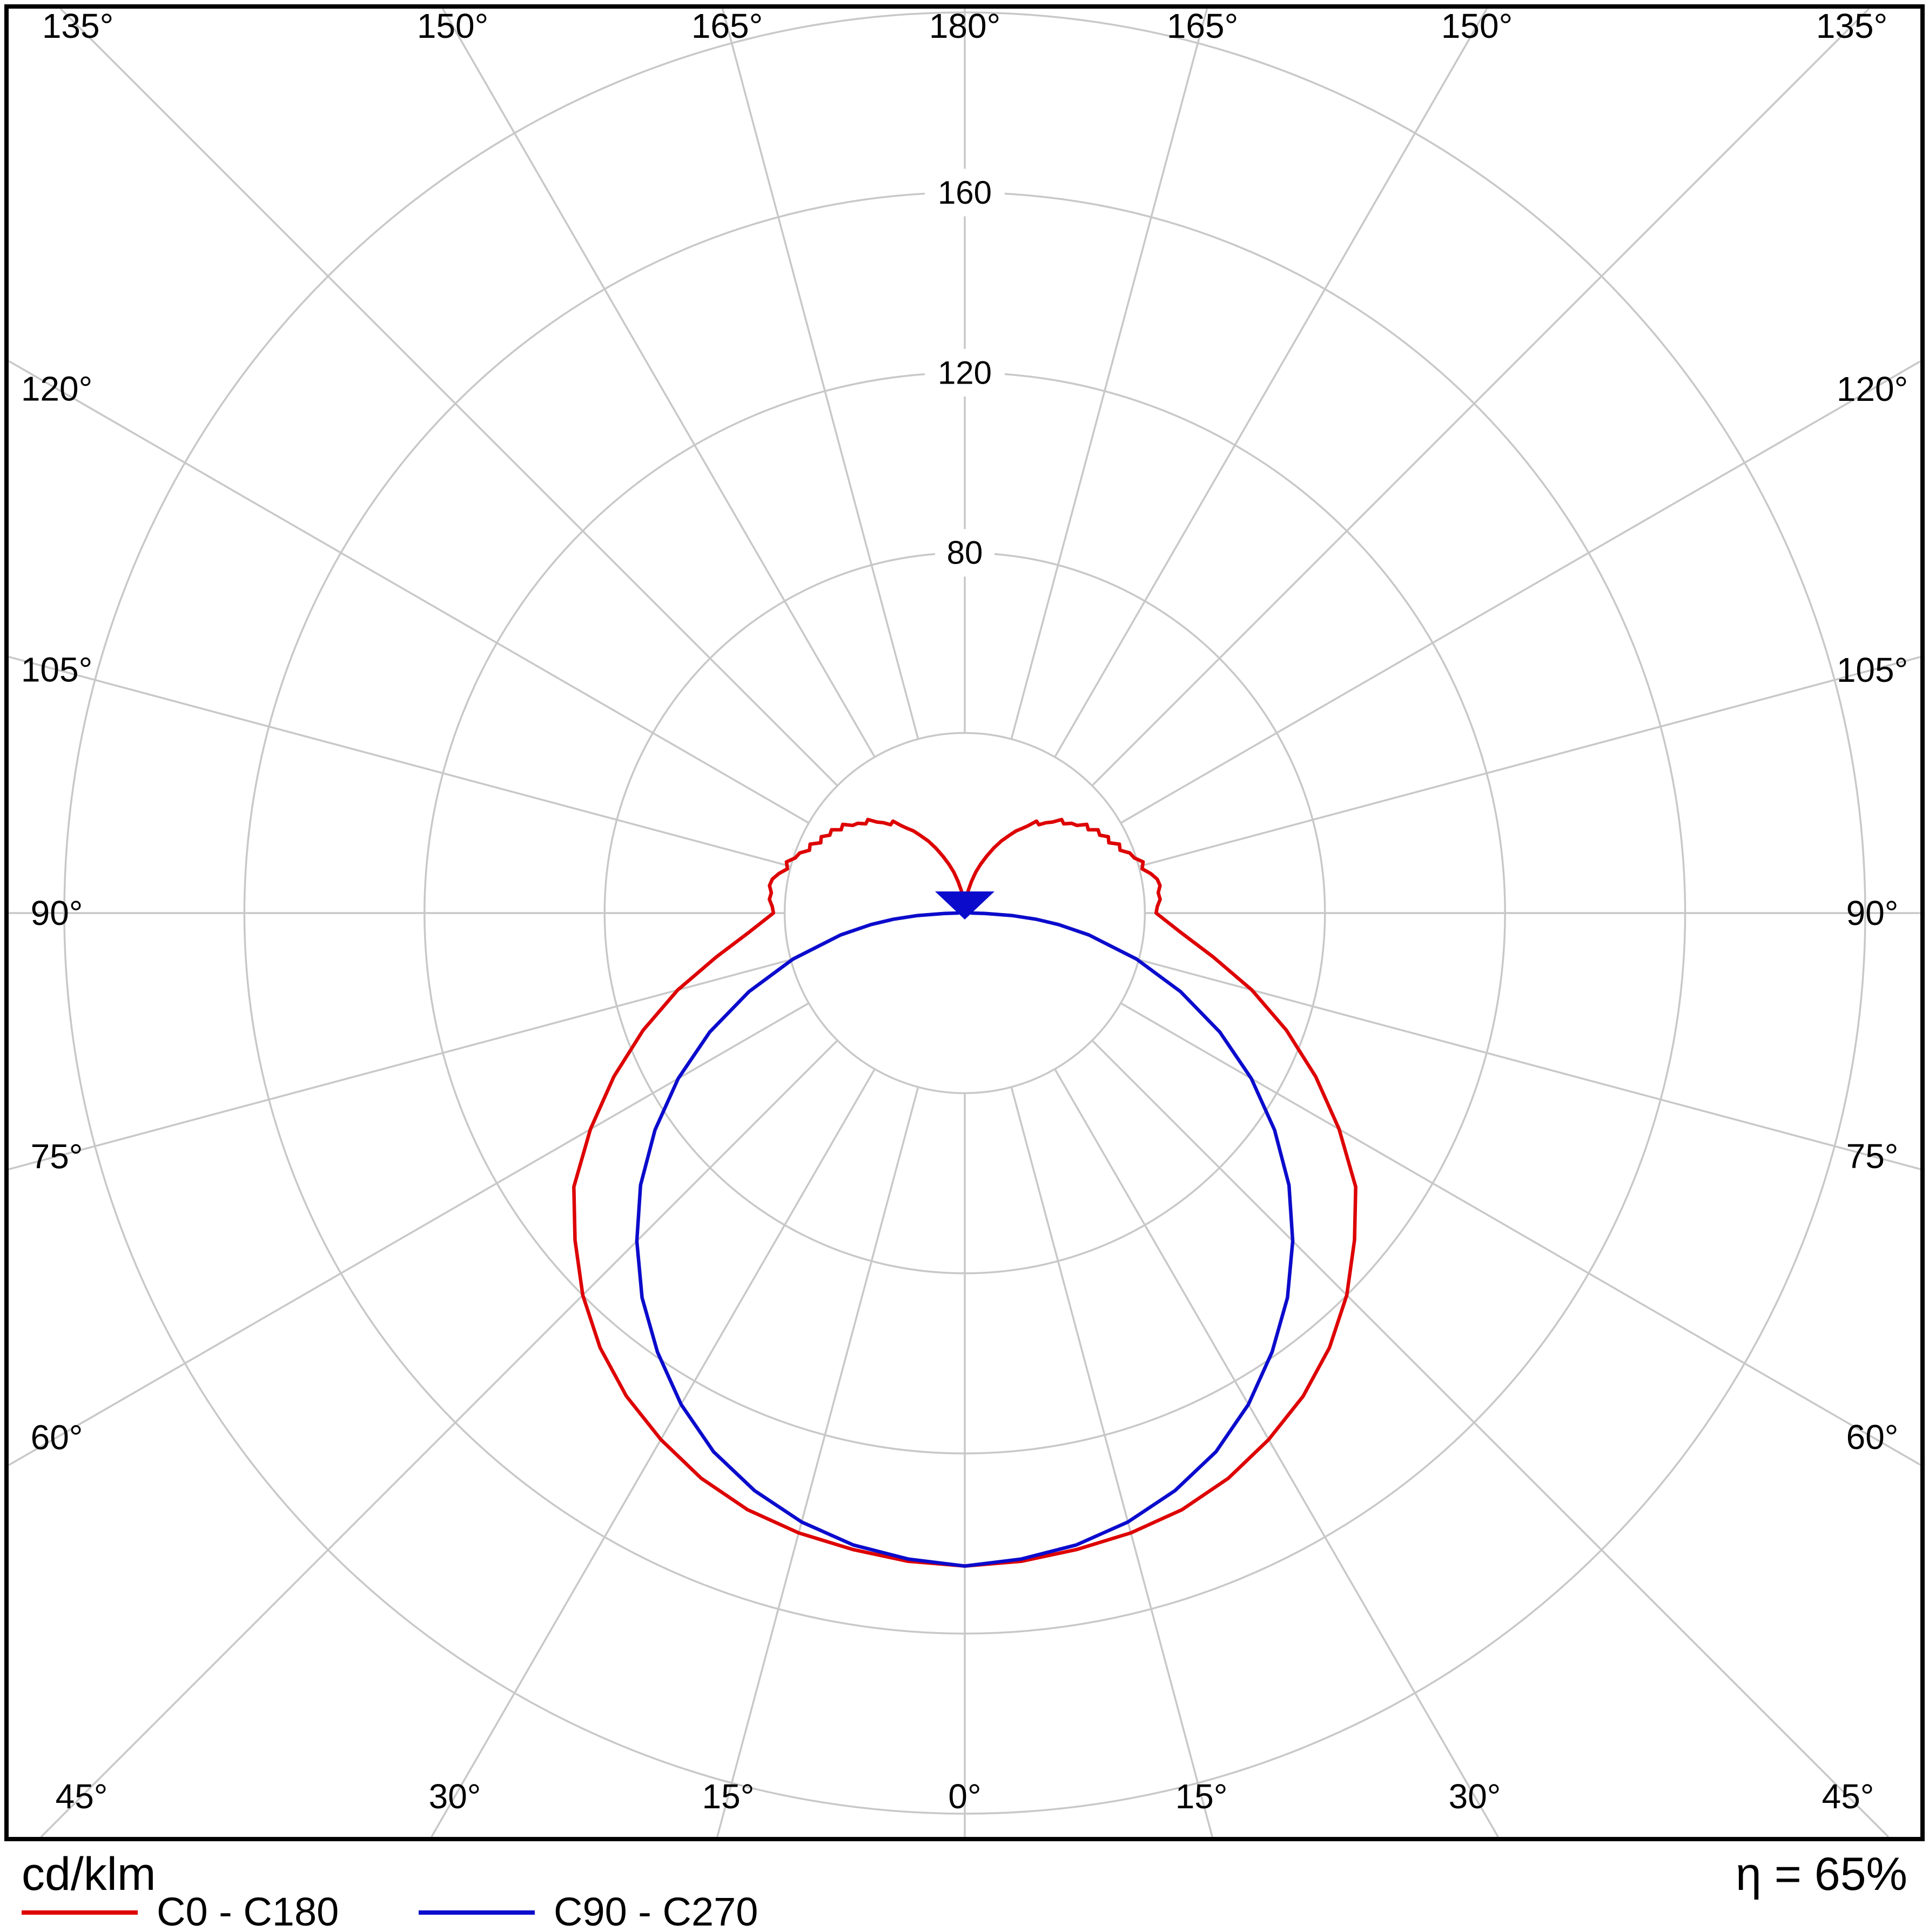 Image resolution: width=1929 pixels, height=1932 pixels. Describe the element at coordinates (1873, 1156) in the screenshot. I see `angle-label-75: 75°` at that location.